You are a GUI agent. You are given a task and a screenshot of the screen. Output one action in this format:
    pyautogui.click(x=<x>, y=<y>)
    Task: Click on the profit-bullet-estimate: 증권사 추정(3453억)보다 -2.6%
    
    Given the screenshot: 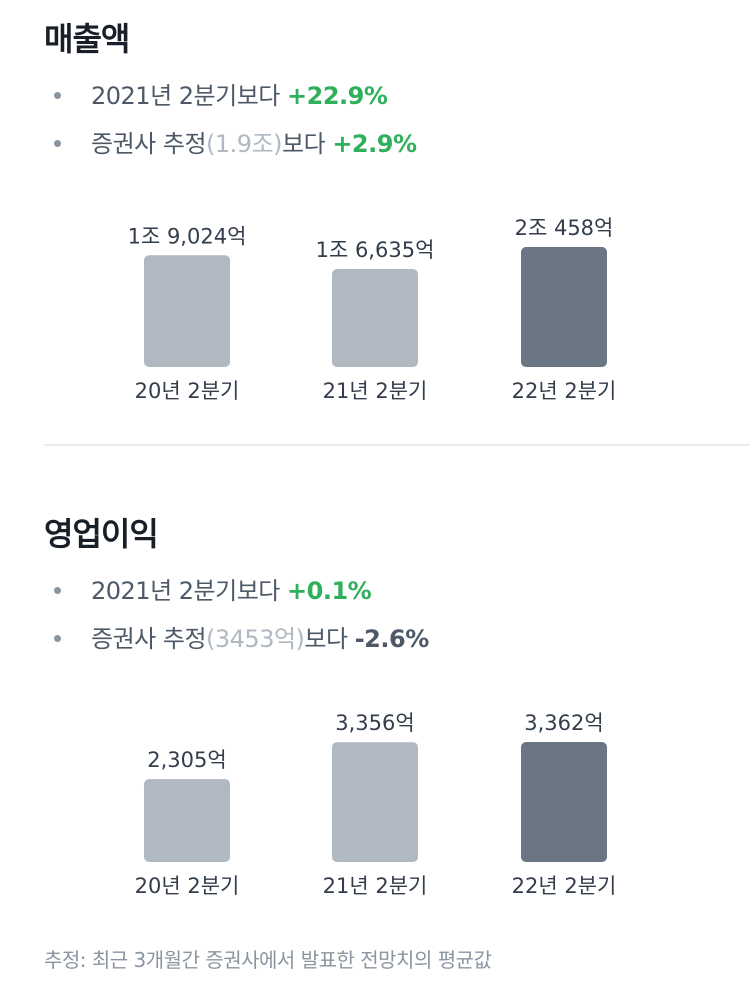 What is the action you would take?
    pyautogui.click(x=390, y=647)
    